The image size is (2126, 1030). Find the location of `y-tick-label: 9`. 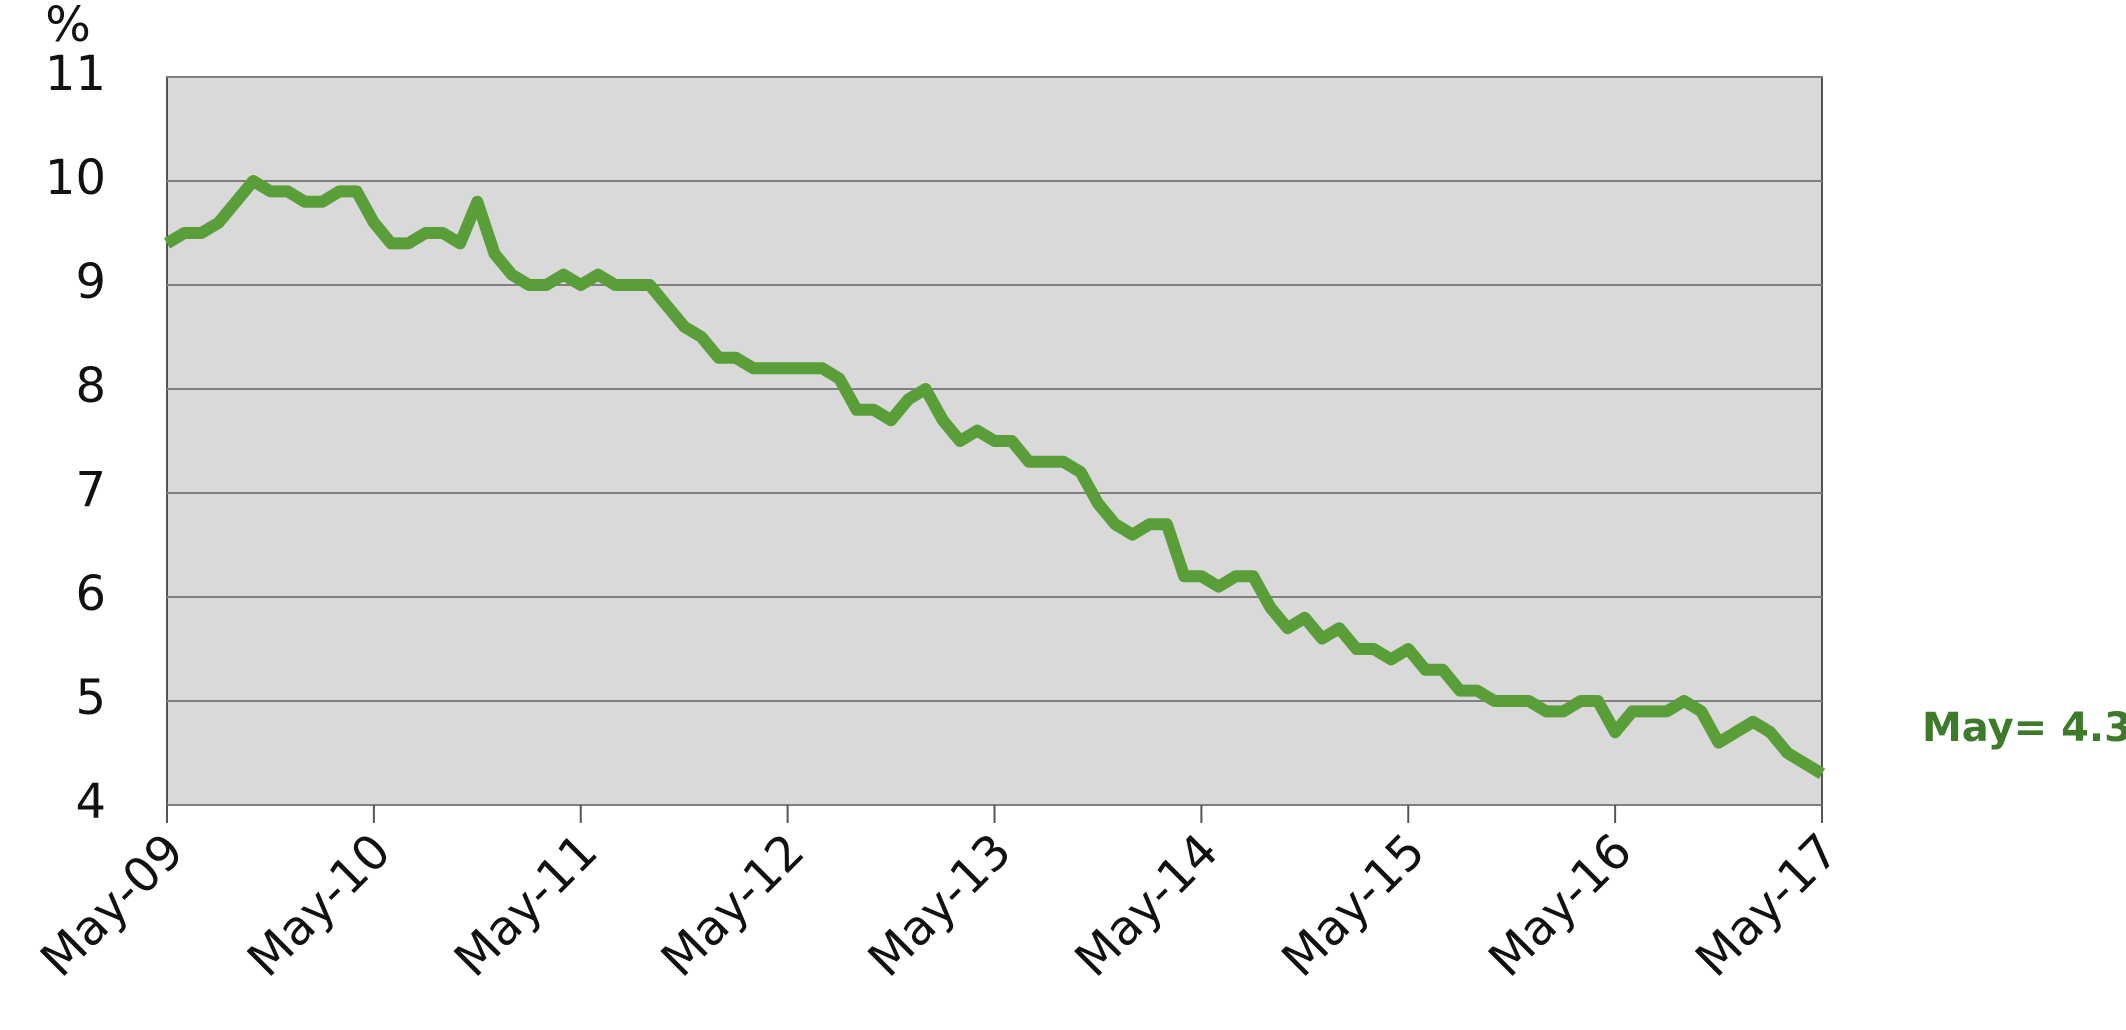

y-tick-label: 9 is located at coordinates (90, 282).